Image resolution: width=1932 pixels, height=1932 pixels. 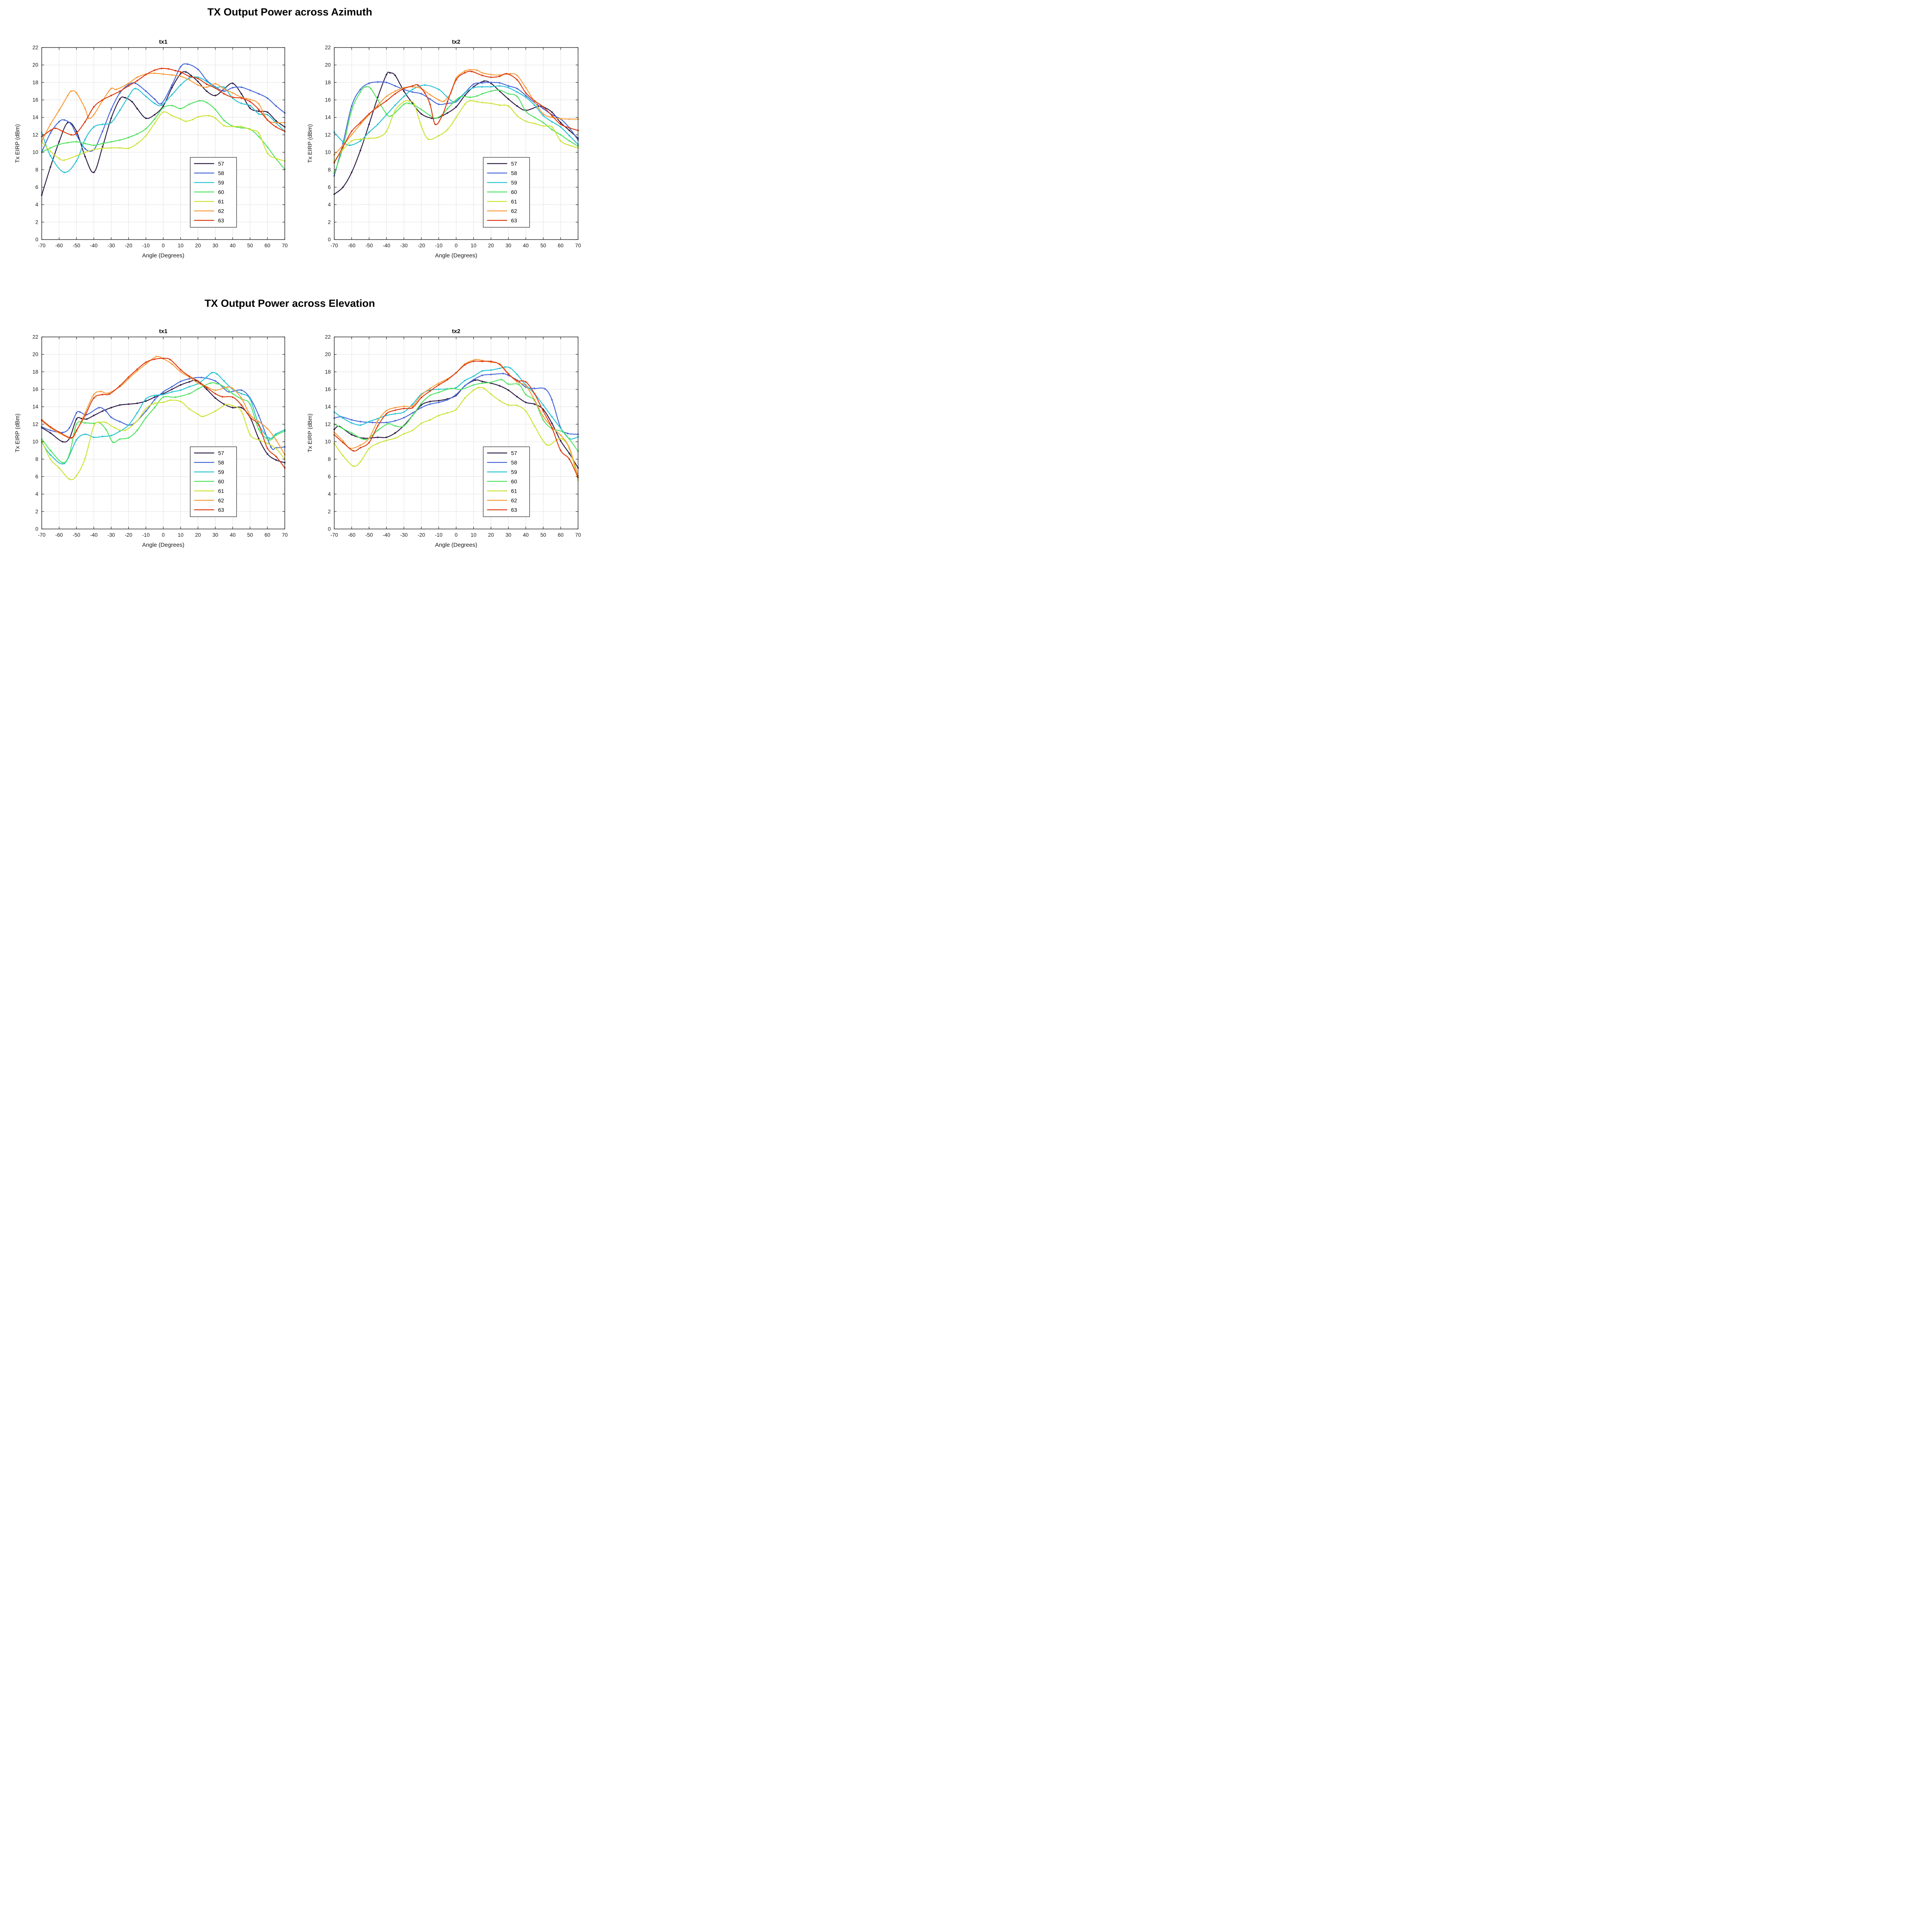 What do you see at coordinates (514, 510) in the screenshot?
I see `legend-label-63: 63` at bounding box center [514, 510].